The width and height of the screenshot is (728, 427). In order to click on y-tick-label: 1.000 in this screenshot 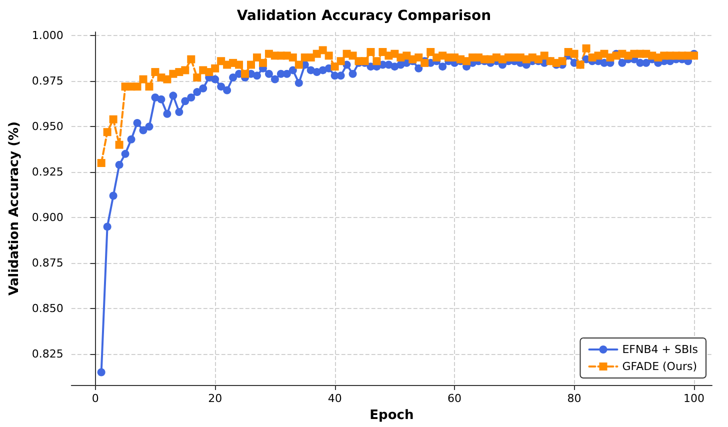, I will do `click(48, 35)`.